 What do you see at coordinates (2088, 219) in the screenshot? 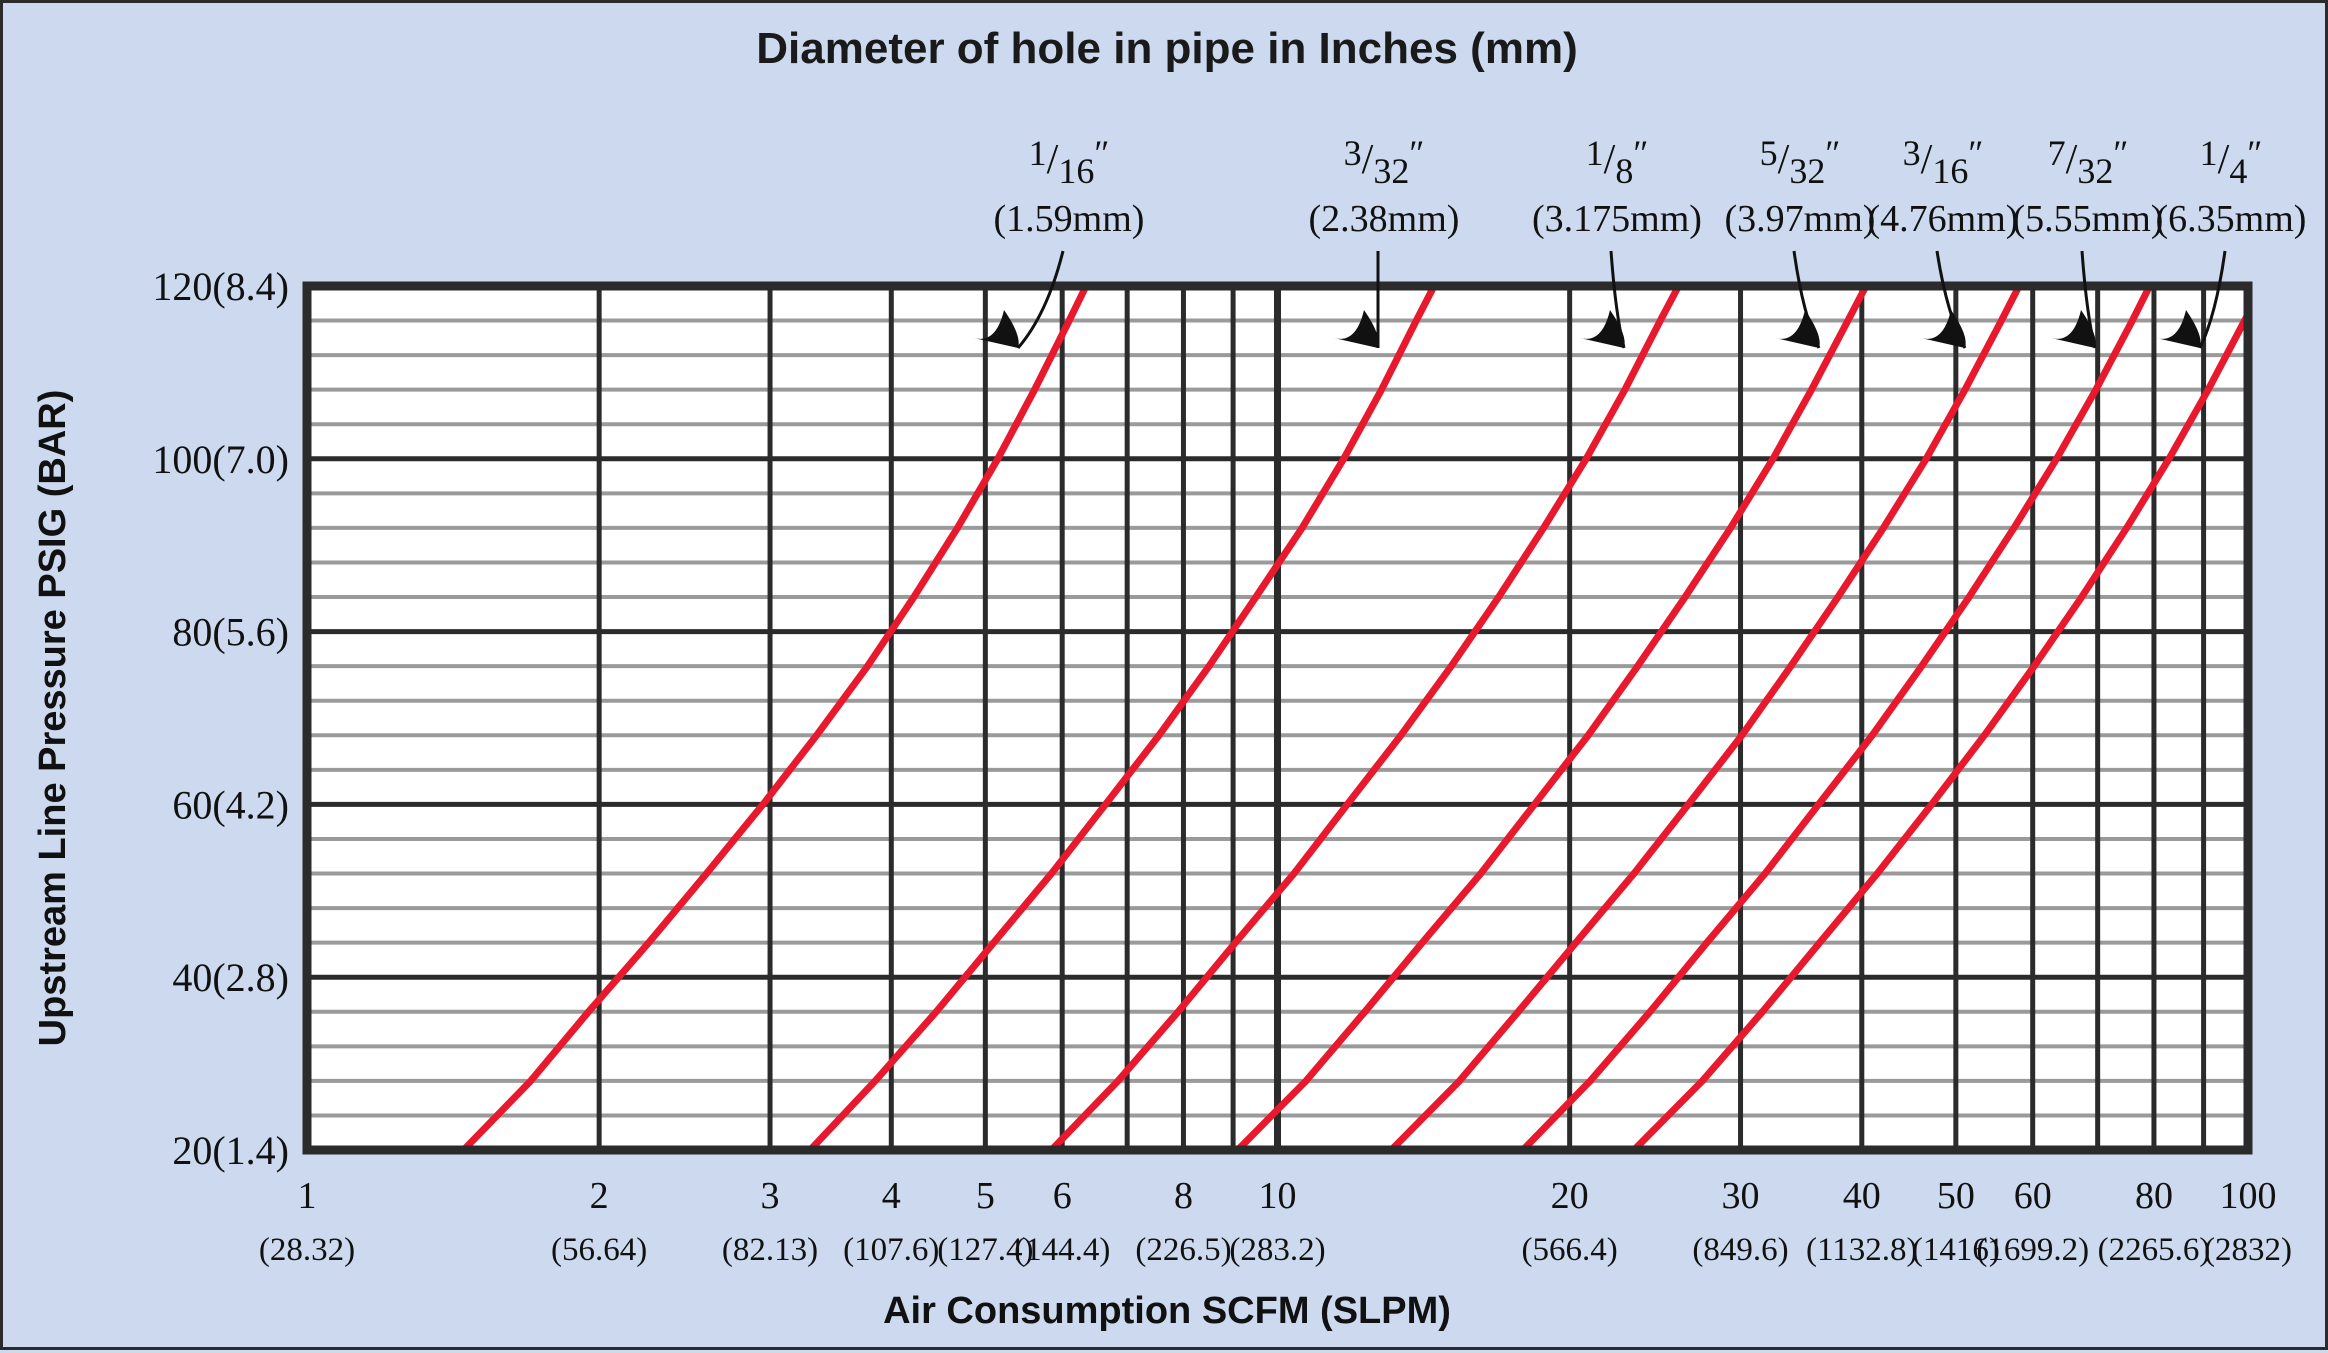
I see `series-mm-label-6: (5.55mm)` at bounding box center [2088, 219].